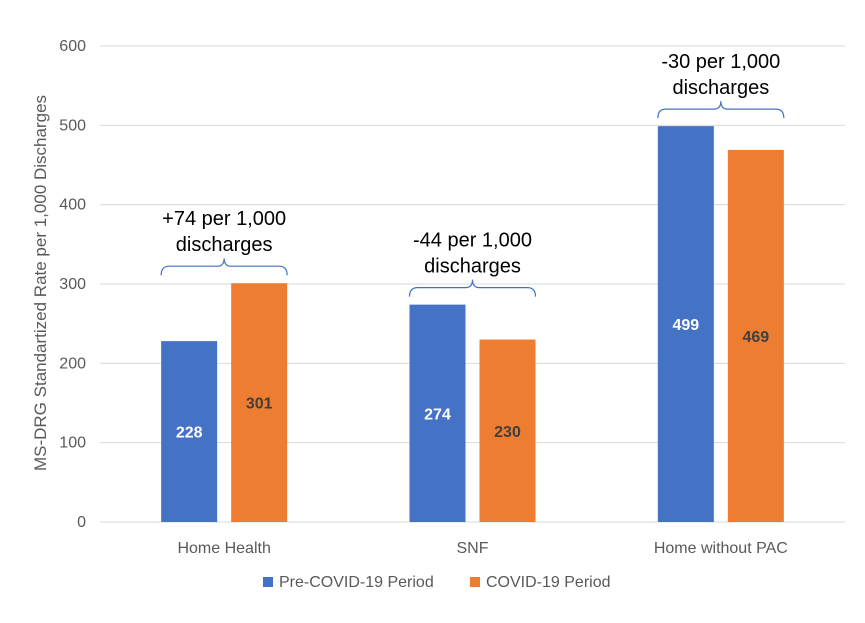 The height and width of the screenshot is (623, 865). Describe the element at coordinates (356, 582) in the screenshot. I see `legend-label: Pre-COVID-19 Period` at that location.